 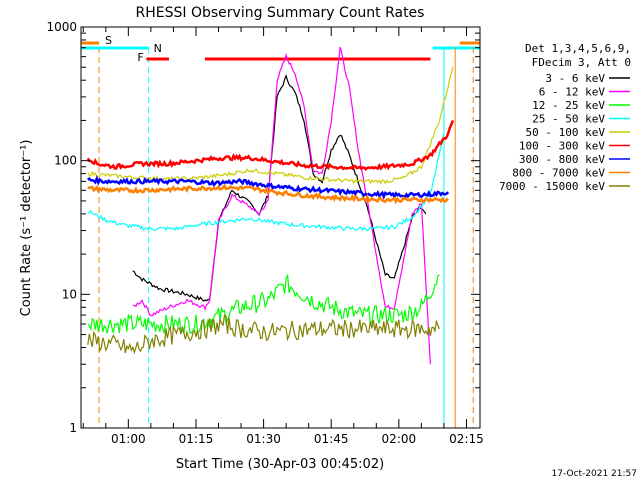 I want to click on legend-header-line-2: FDecim 3, Att 0, so click(x=581, y=62).